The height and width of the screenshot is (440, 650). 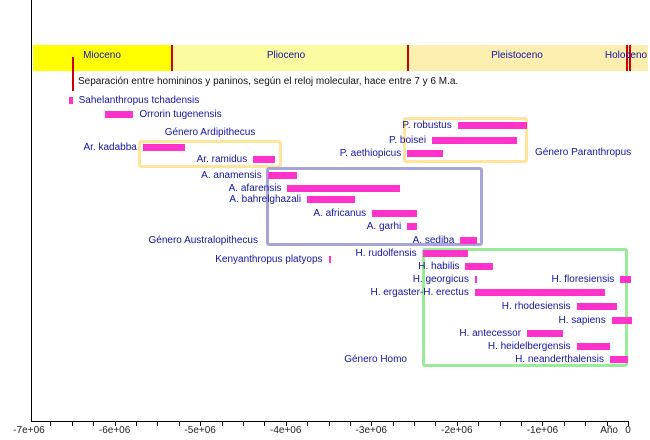 What do you see at coordinates (375, 206) in the screenshot?
I see `genus-box-australopithecus` at bounding box center [375, 206].